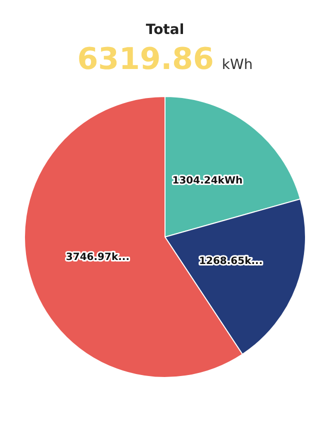 The width and height of the screenshot is (330, 426). I want to click on data-label: 1304.24kWh, so click(207, 181).